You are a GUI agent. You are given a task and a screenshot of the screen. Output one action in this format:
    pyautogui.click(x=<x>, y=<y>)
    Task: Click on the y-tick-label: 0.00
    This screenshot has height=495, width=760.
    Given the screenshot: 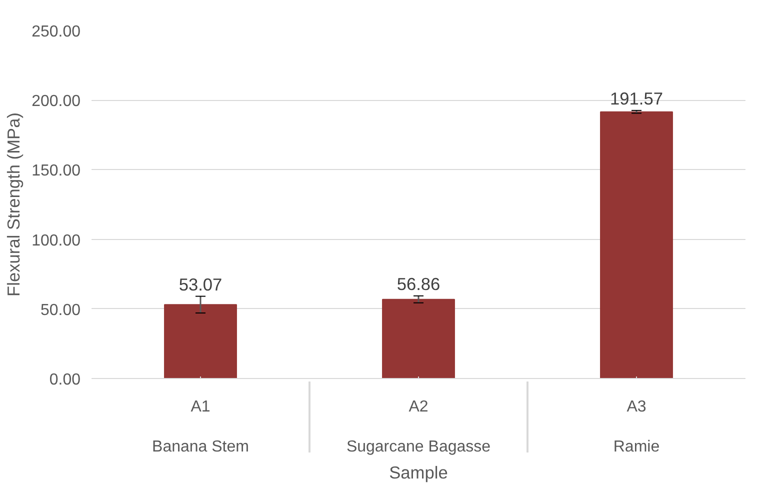 What is the action you would take?
    pyautogui.click(x=65, y=380)
    